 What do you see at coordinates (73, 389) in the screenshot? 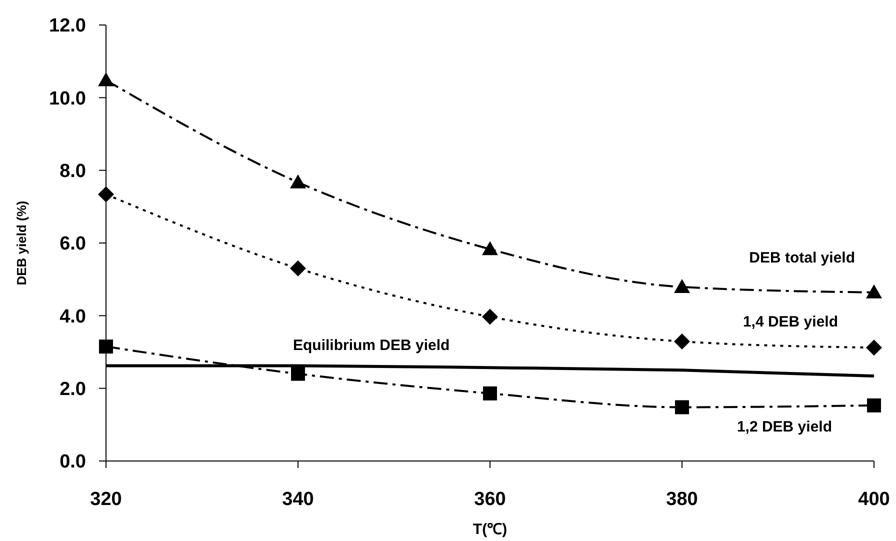
I see `y-tick-label: 2.0` at bounding box center [73, 389].